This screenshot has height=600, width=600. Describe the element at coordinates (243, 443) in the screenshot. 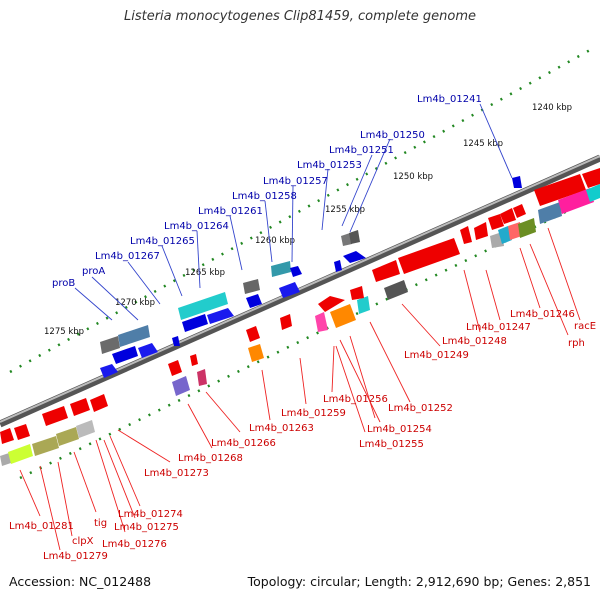

I see `gene-label-reverse: Lm4b_01266` at that location.